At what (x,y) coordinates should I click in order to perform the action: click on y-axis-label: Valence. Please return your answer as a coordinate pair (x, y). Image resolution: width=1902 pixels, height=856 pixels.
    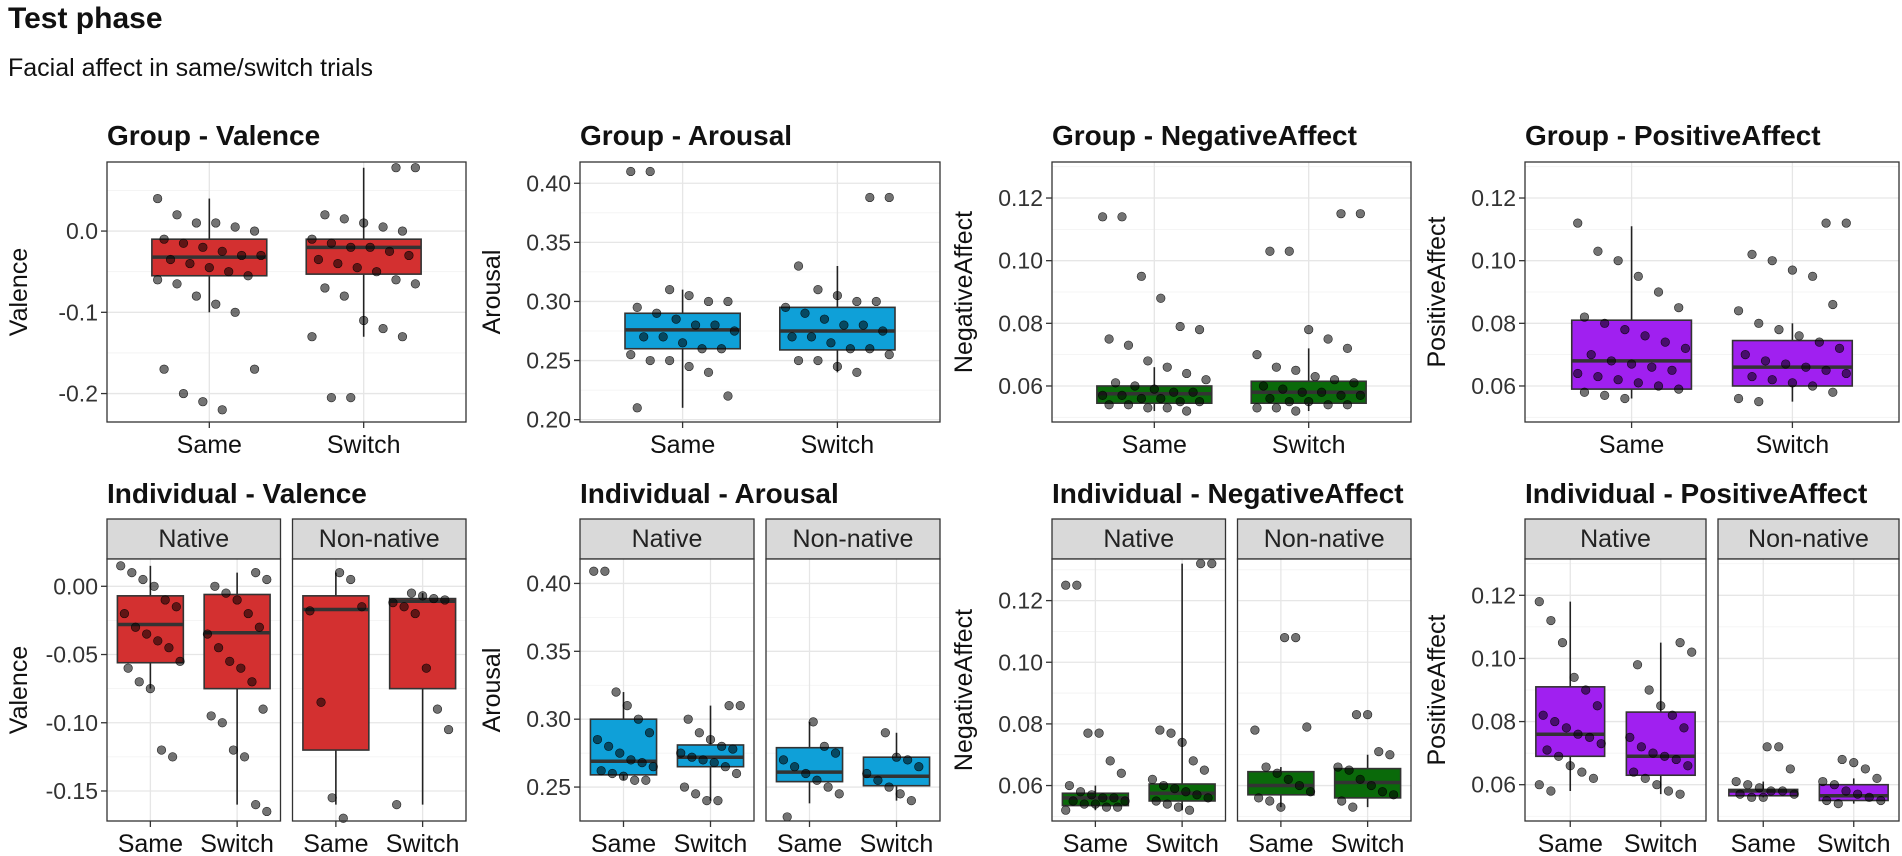
    Looking at the image, I should click on (19, 690).